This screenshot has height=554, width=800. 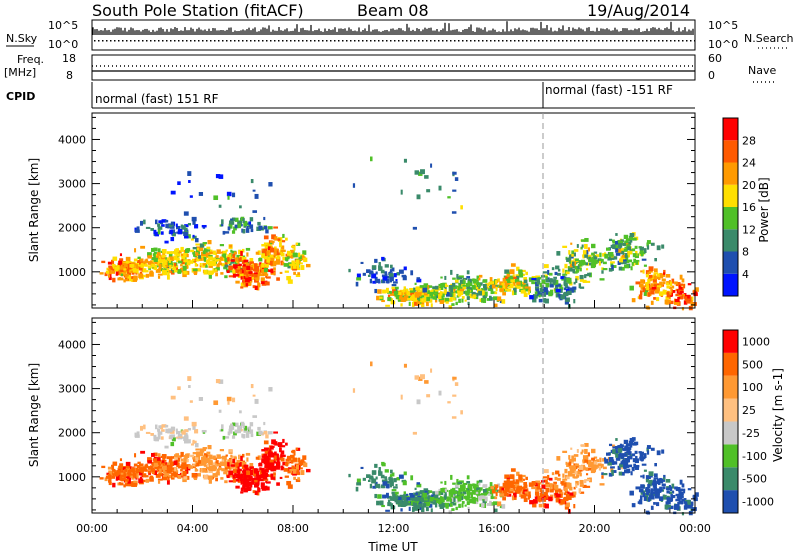 What do you see at coordinates (69, 75) in the screenshot?
I see `freq-tick-bottom: 8` at bounding box center [69, 75].